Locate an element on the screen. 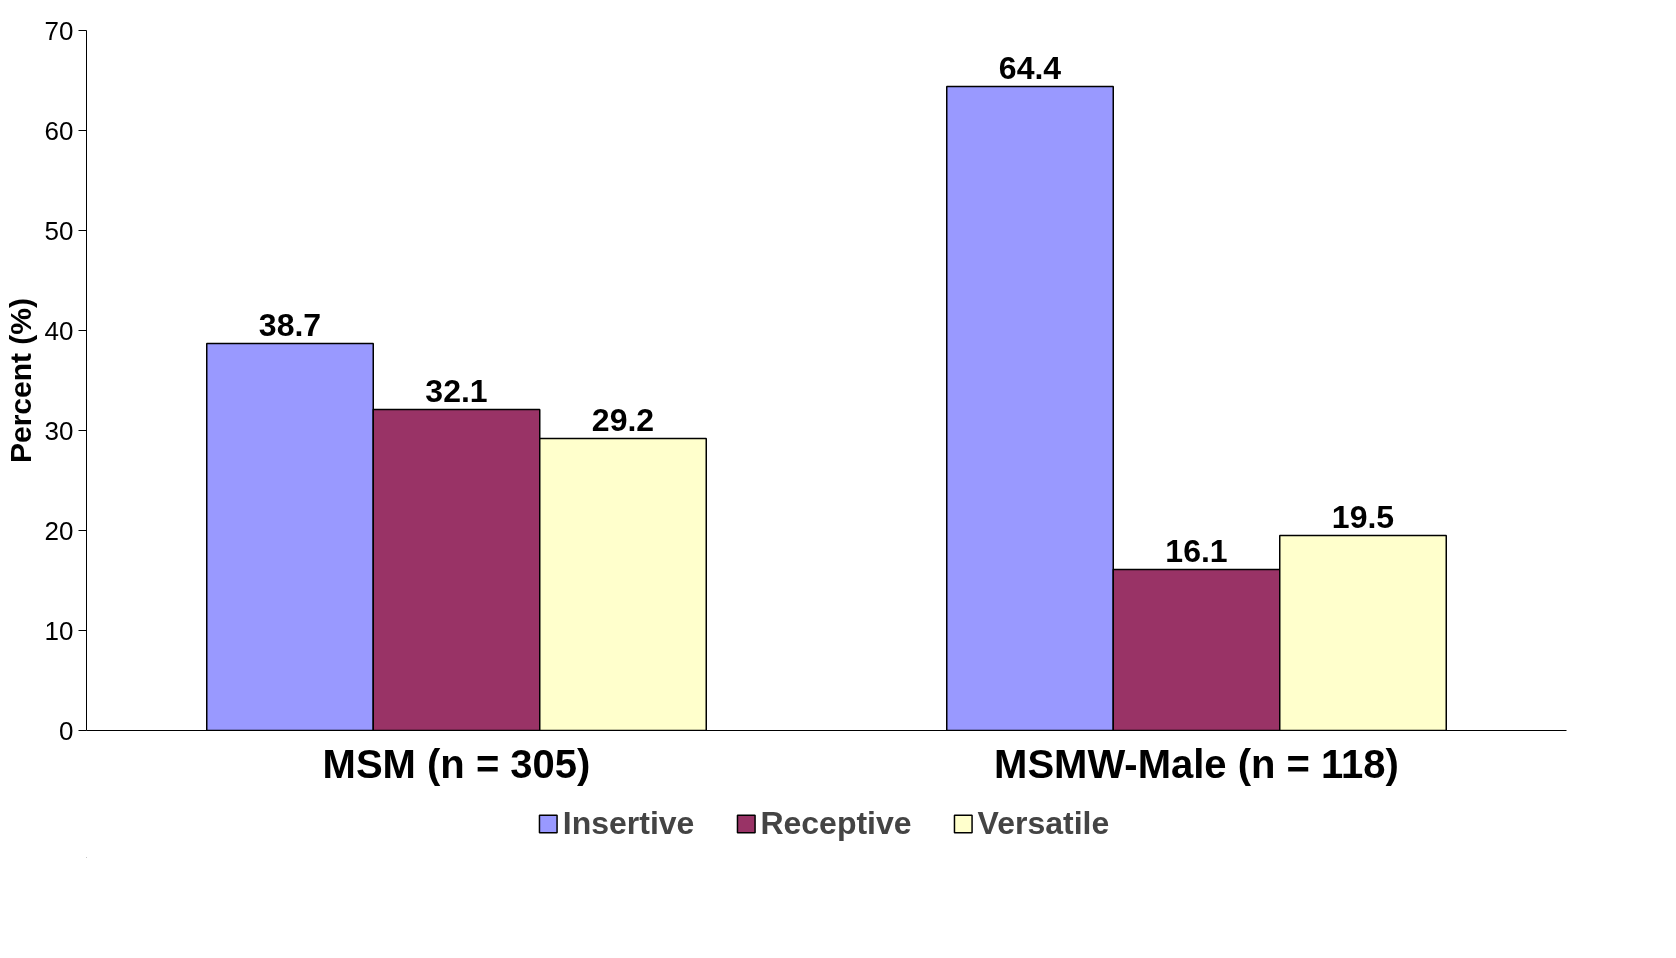 This screenshot has width=1676, height=958. legend-label: Insertive is located at coordinates (628, 823).